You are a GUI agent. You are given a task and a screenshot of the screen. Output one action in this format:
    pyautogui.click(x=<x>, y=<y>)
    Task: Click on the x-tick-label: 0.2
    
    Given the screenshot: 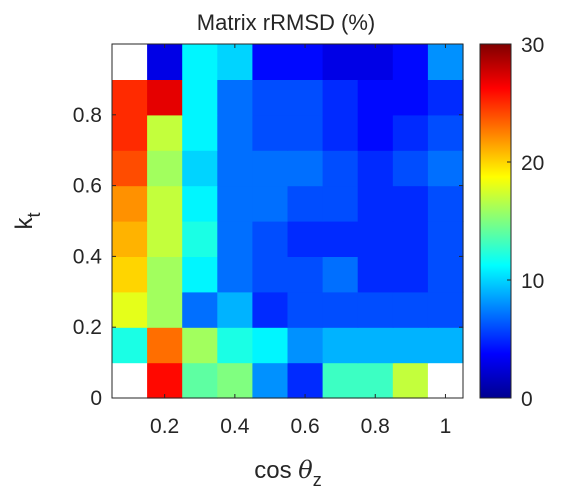 What is the action you would take?
    pyautogui.click(x=164, y=426)
    